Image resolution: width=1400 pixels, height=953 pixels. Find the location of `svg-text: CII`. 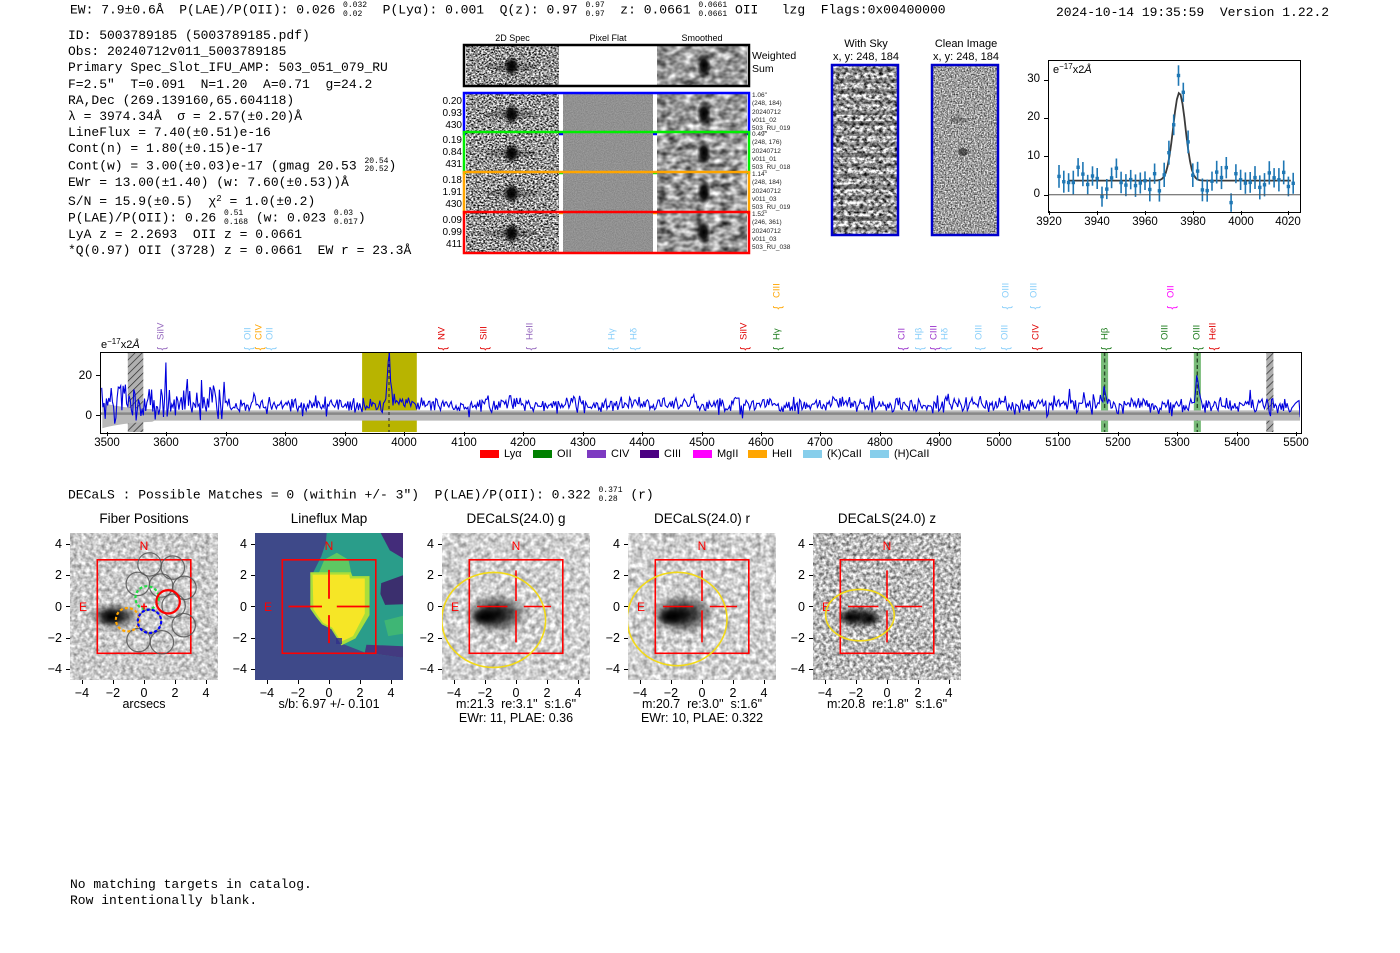

svg-text: CII is located at coordinates (902, 334).